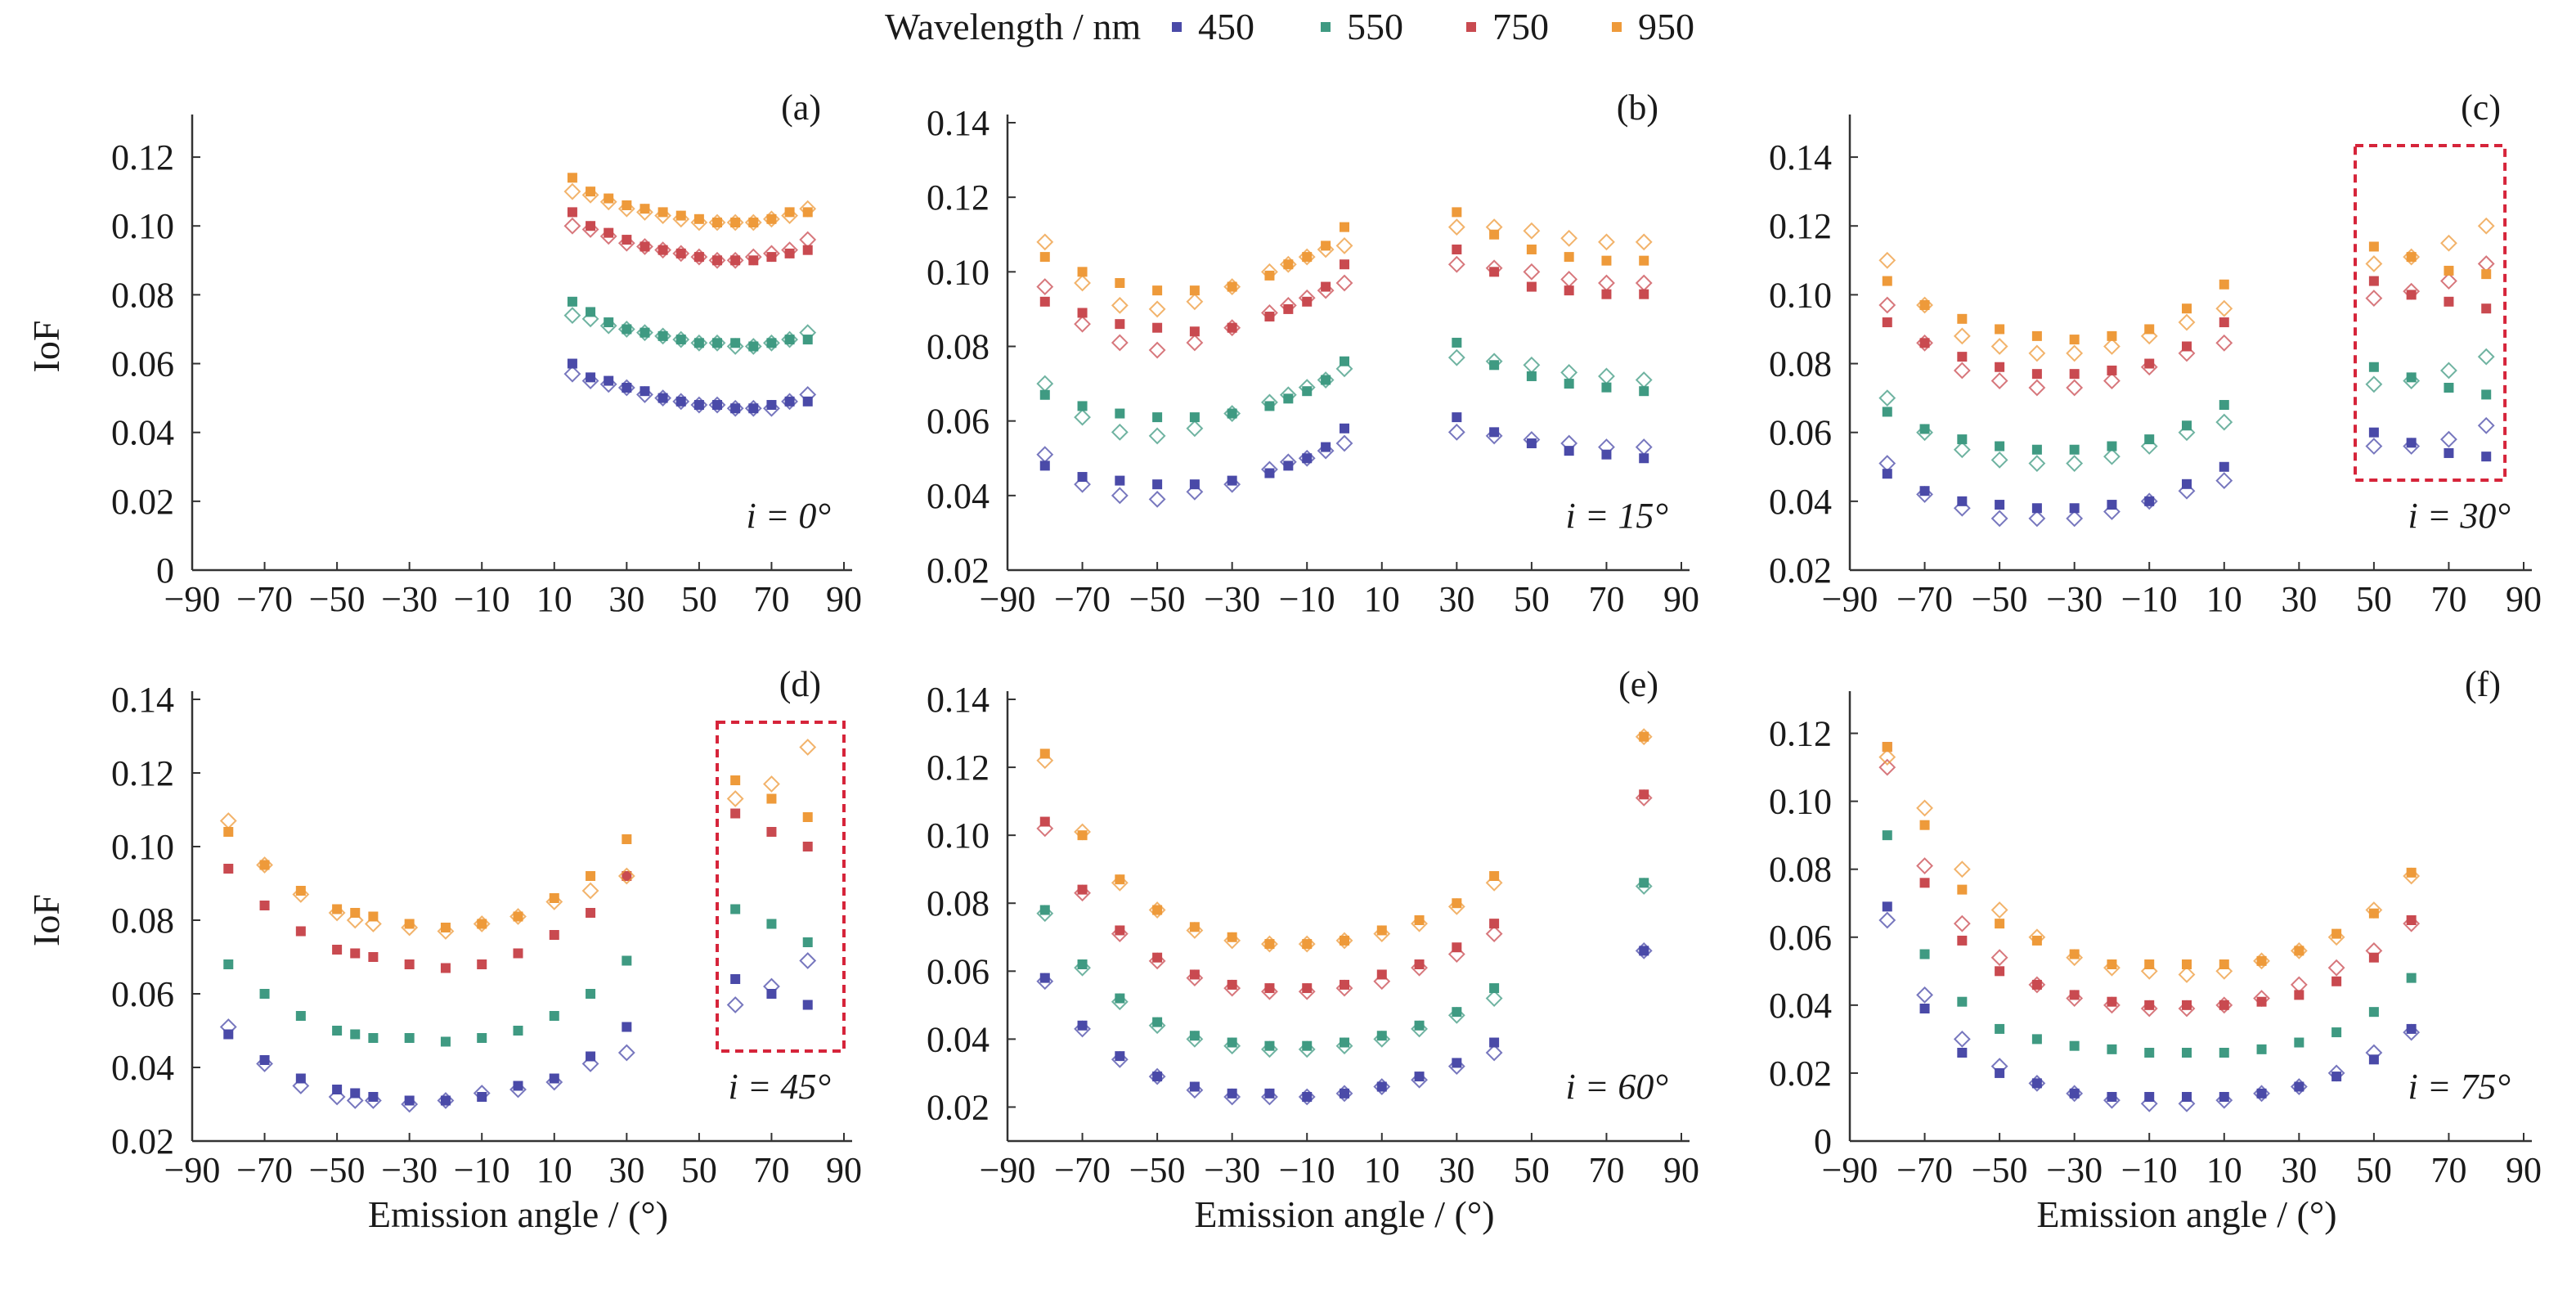 The height and width of the screenshot is (1294, 2576). I want to click on y-tick-label: 0.08, so click(142, 921).